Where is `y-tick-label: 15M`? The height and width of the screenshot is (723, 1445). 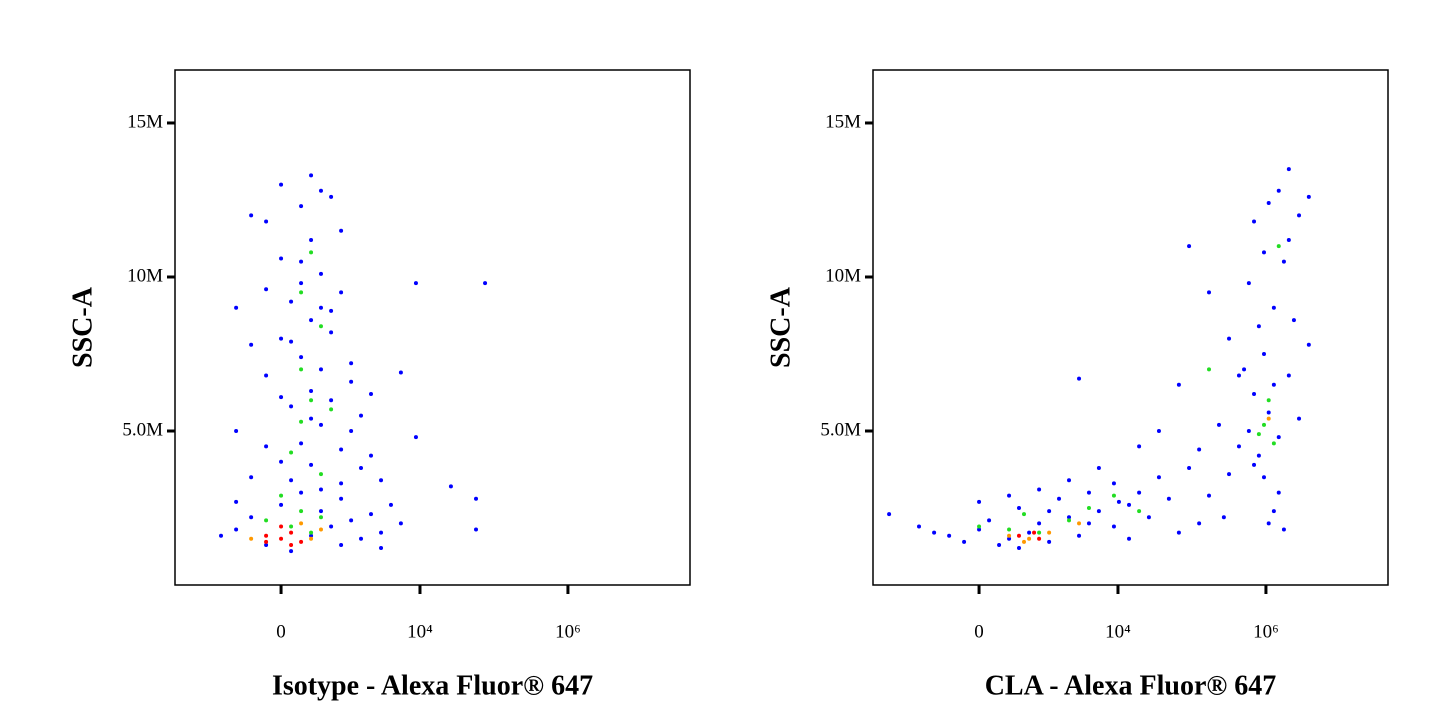
y-tick-label: 15M is located at coordinates (843, 121).